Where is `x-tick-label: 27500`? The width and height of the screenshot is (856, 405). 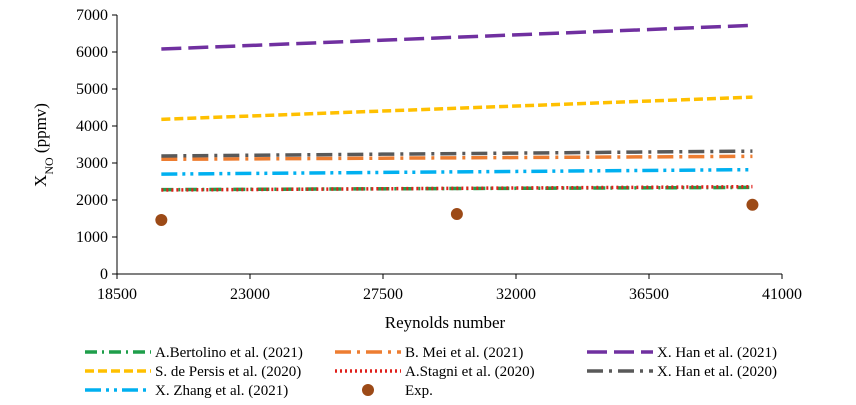 x-tick-label: 27500 is located at coordinates (383, 294).